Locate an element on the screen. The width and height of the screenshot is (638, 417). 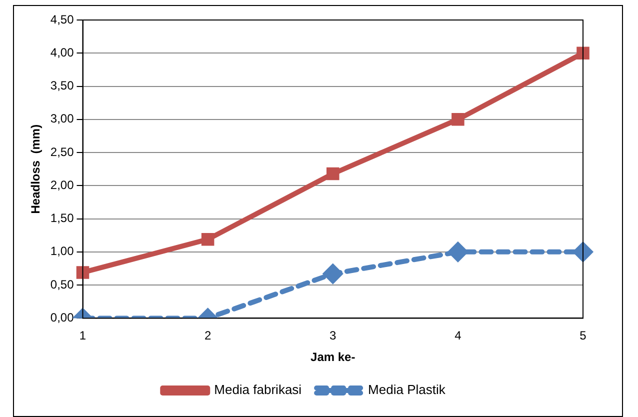
y-tick-label: 1,50 is located at coordinates (62, 218).